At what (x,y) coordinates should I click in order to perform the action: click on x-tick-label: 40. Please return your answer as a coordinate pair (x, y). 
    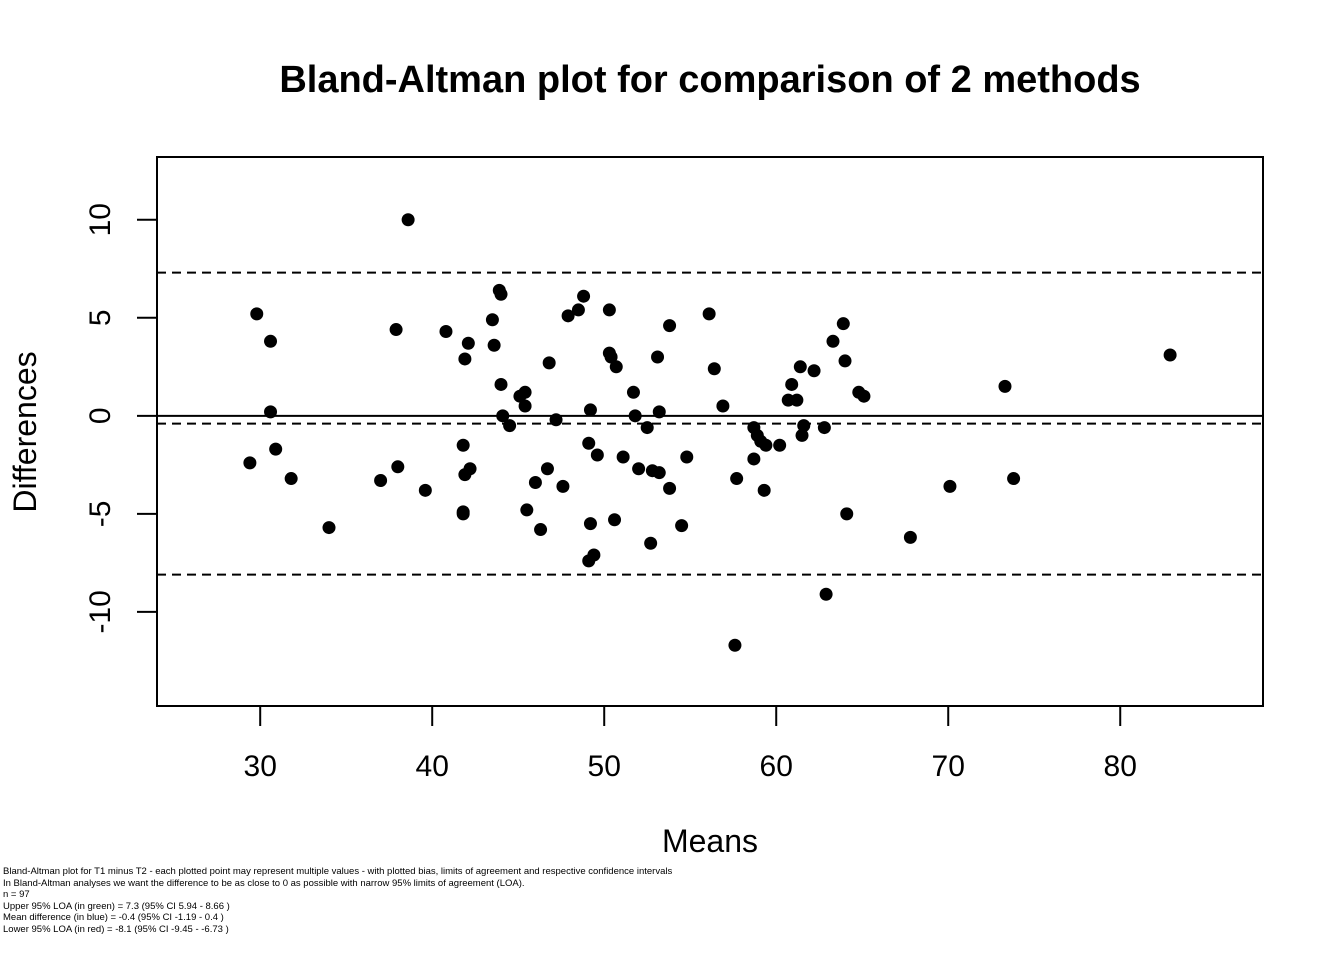
    Looking at the image, I should click on (432, 766).